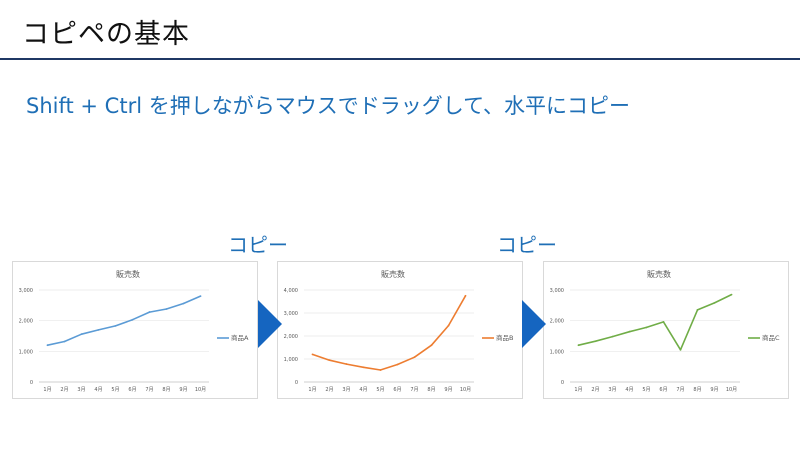  Describe the element at coordinates (328, 106) in the screenshot. I see `slide-subtitle: Shift + Ctrl を押しながらマウスでドラッグして、水平にコピー` at that location.